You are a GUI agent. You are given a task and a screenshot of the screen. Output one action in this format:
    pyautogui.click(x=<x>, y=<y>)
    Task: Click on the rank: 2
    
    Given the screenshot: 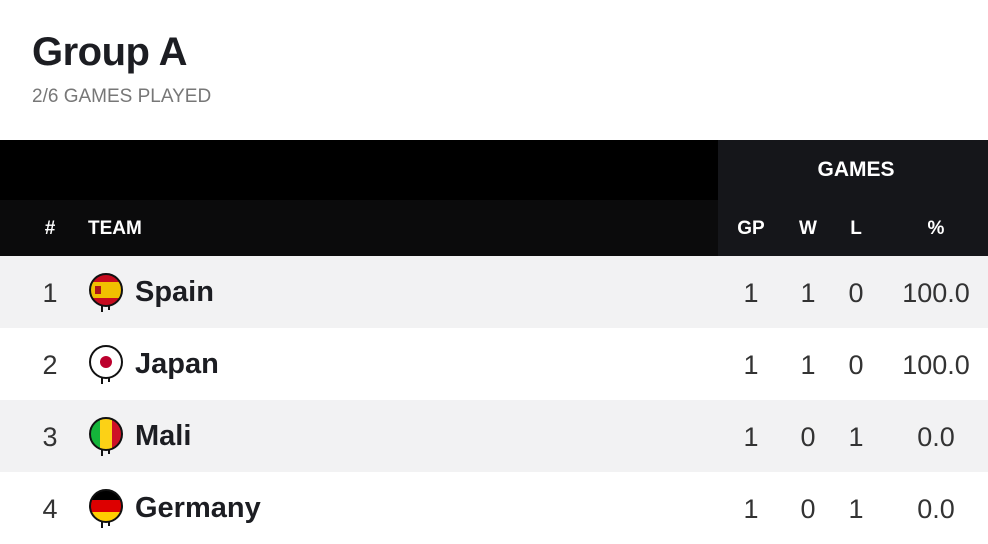 What is the action you would take?
    pyautogui.click(x=50, y=365)
    